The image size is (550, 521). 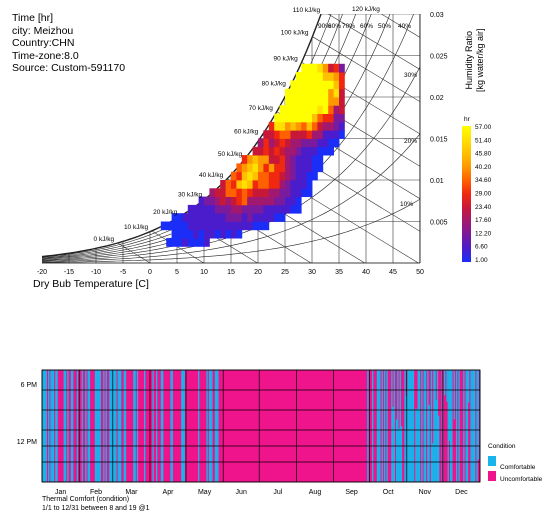 I want to click on comfort-month-label: Nov, so click(x=425, y=492).